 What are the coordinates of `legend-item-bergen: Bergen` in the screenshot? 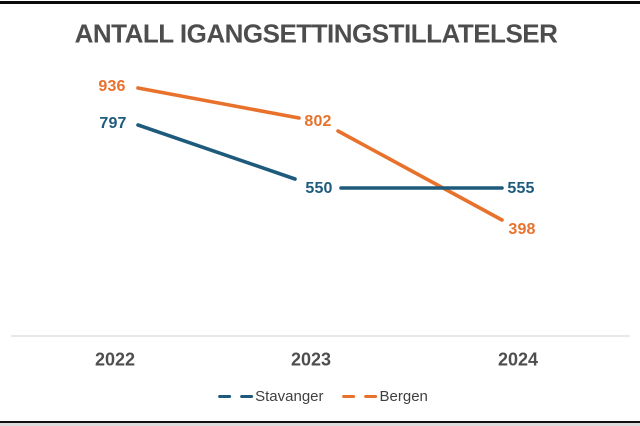 It's located at (385, 396).